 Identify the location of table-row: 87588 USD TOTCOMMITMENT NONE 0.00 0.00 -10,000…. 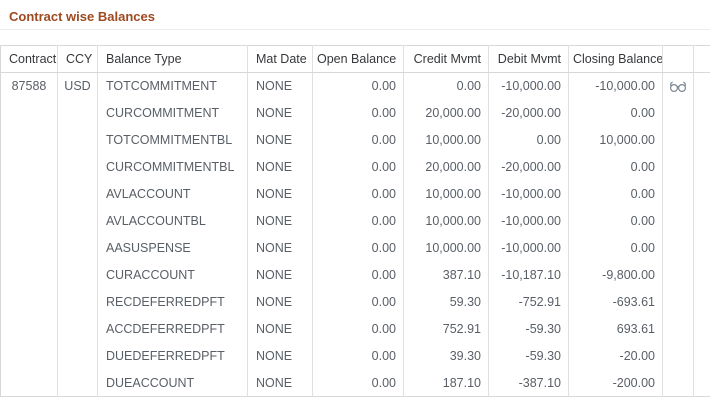
(355, 86).